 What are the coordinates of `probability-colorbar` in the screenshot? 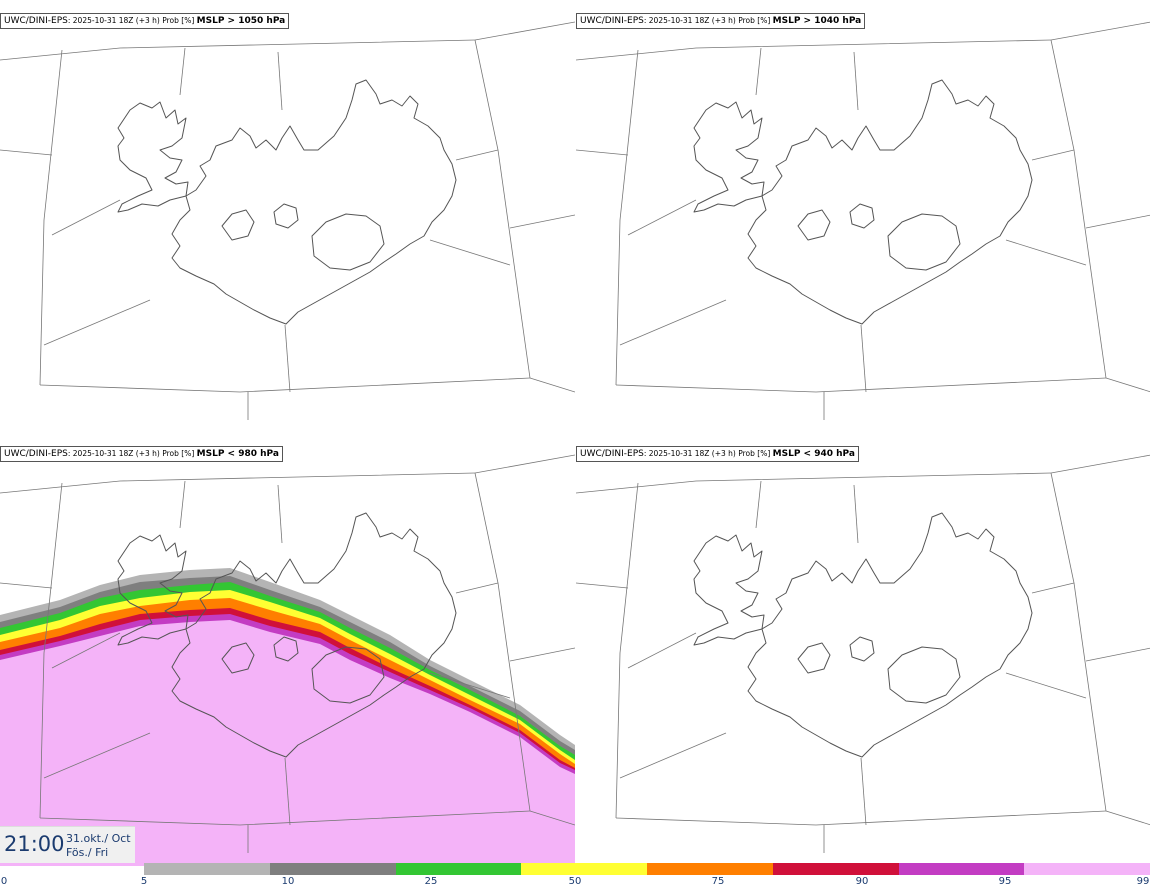 It's located at (647, 869).